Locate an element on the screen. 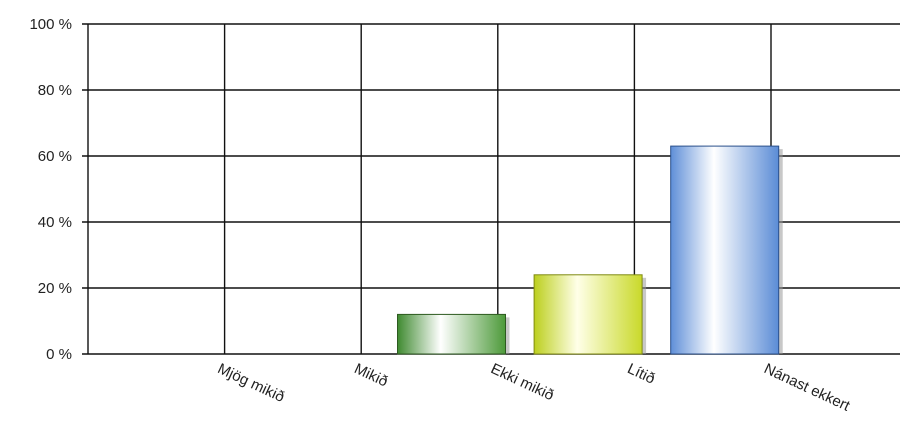  x-tick-label: Mjög mikið is located at coordinates (251, 383).